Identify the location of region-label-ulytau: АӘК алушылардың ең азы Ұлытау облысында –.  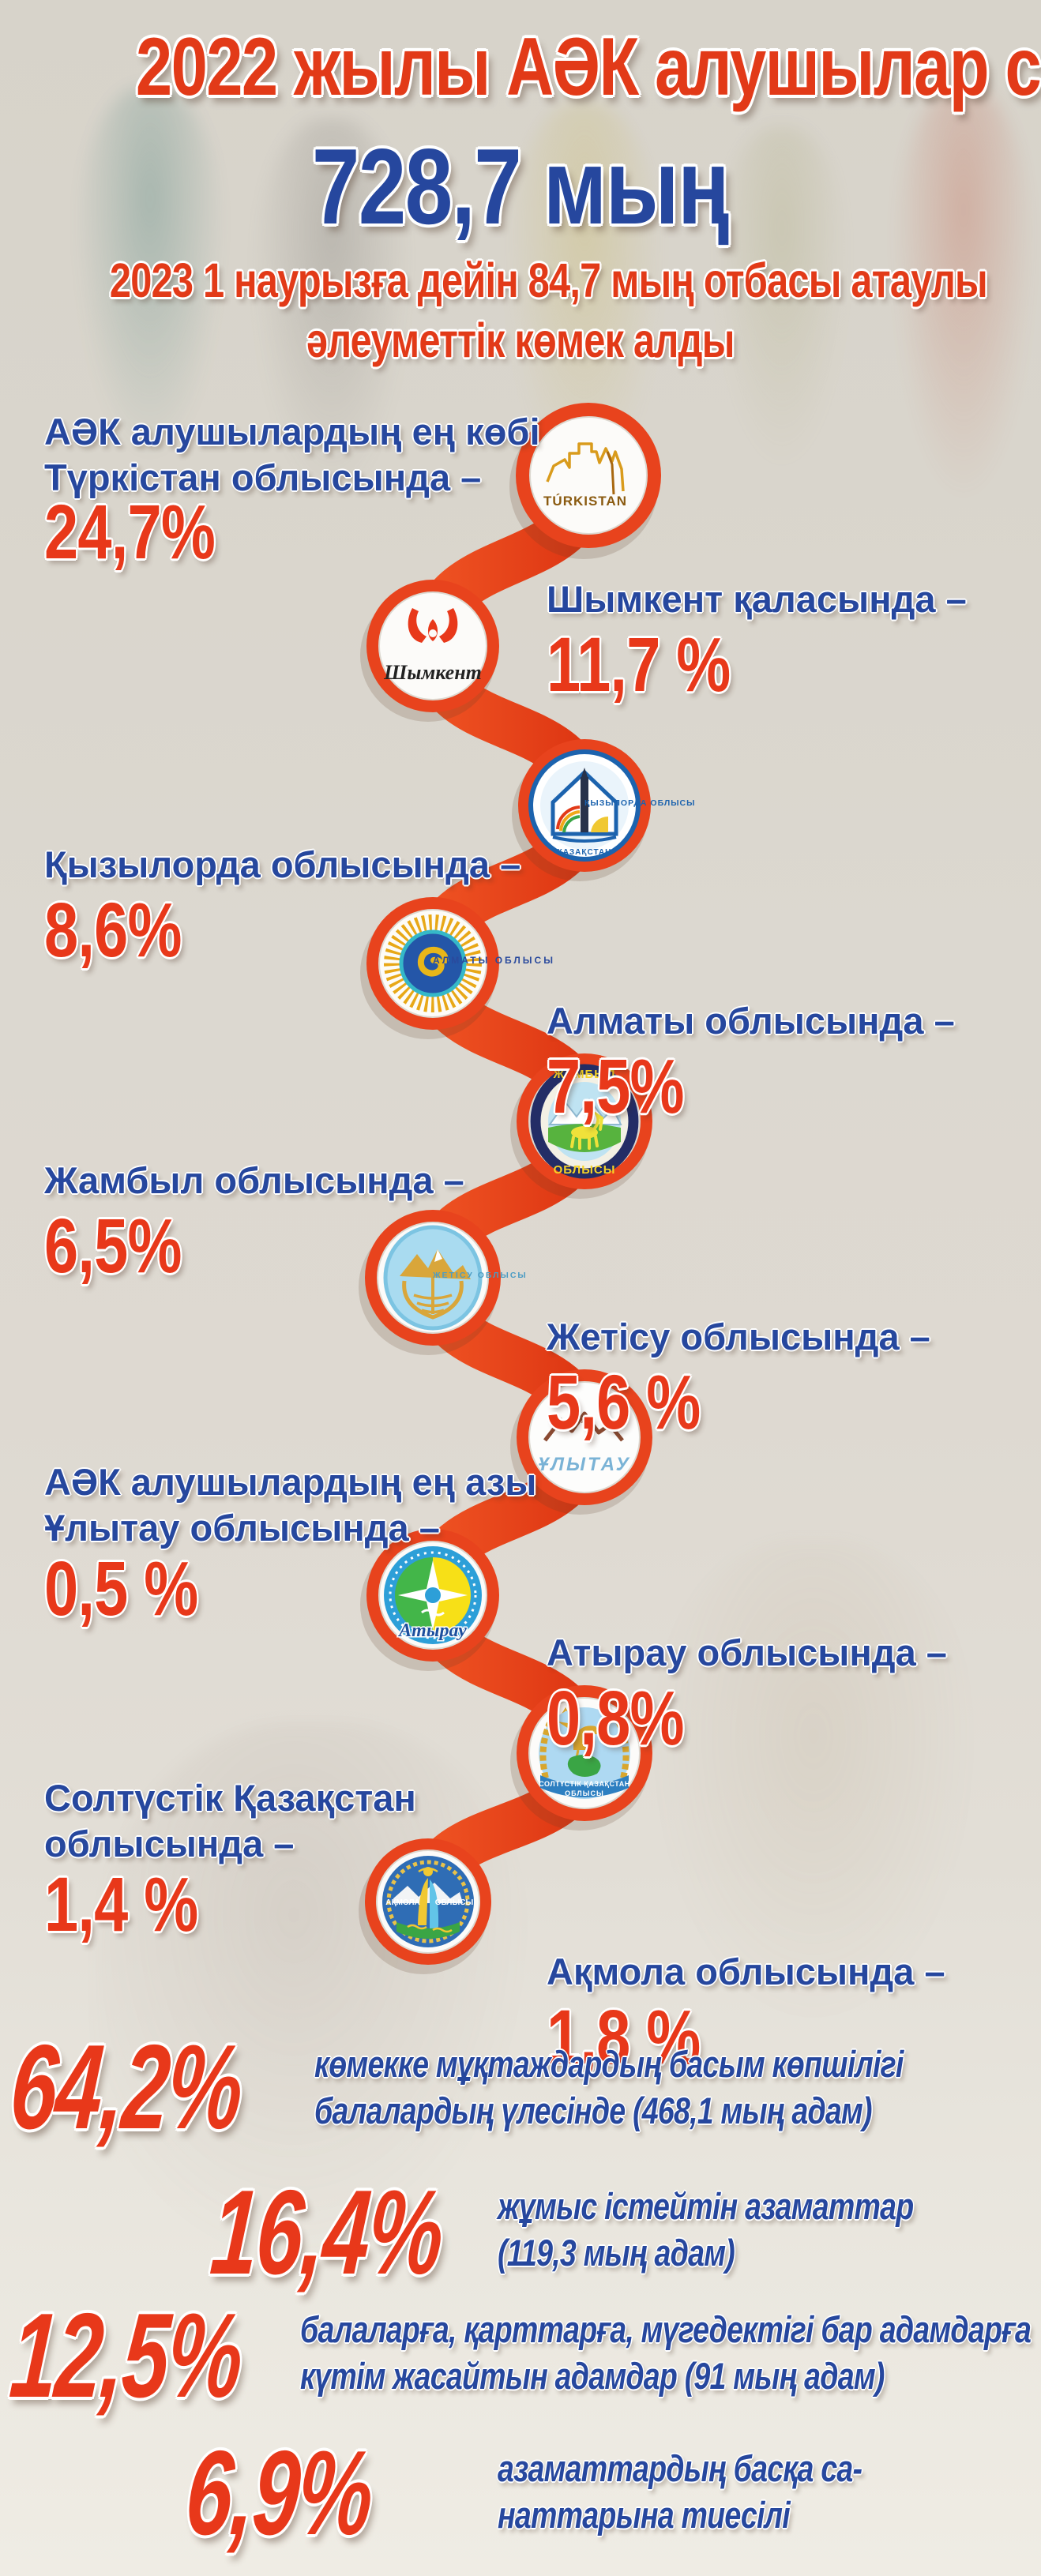
(290, 1505).